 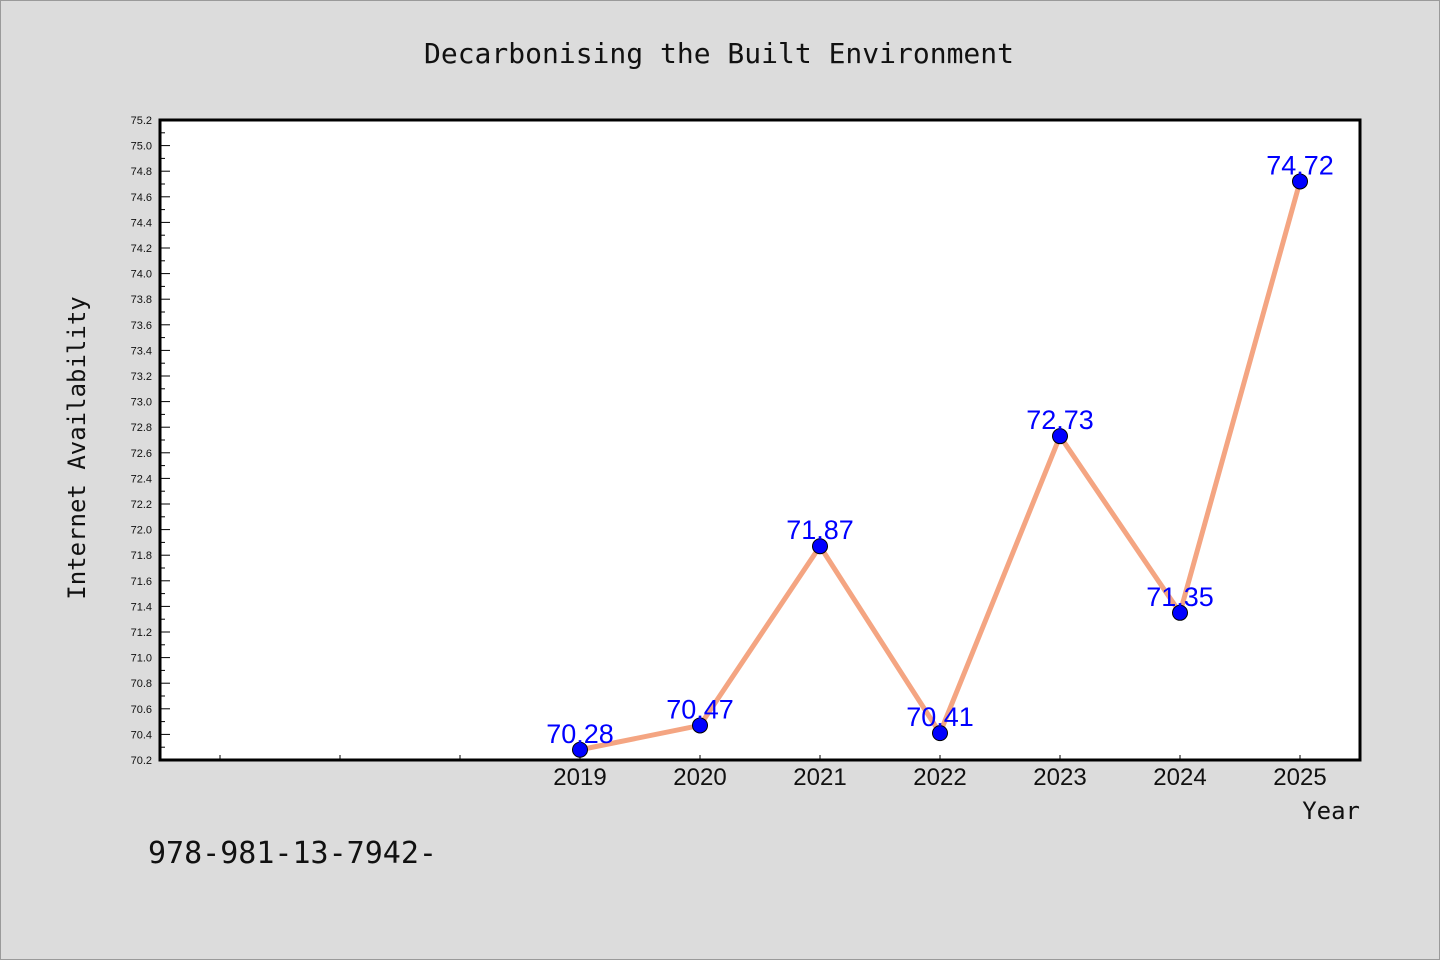 I want to click on x-axis: 2019 2020 2021 2022 2023 2024 2025, so click(x=773, y=773).